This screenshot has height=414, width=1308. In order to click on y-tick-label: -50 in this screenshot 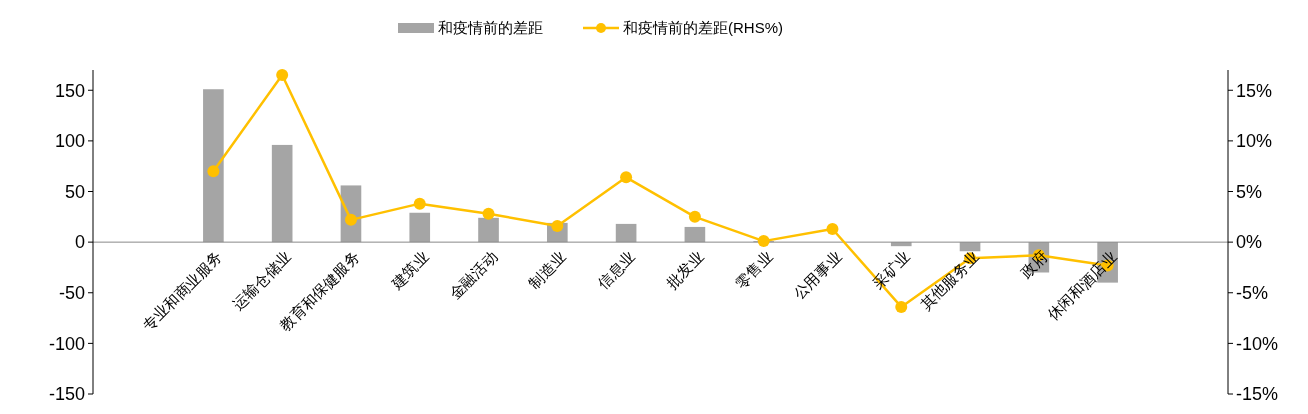, I will do `click(71, 293)`.